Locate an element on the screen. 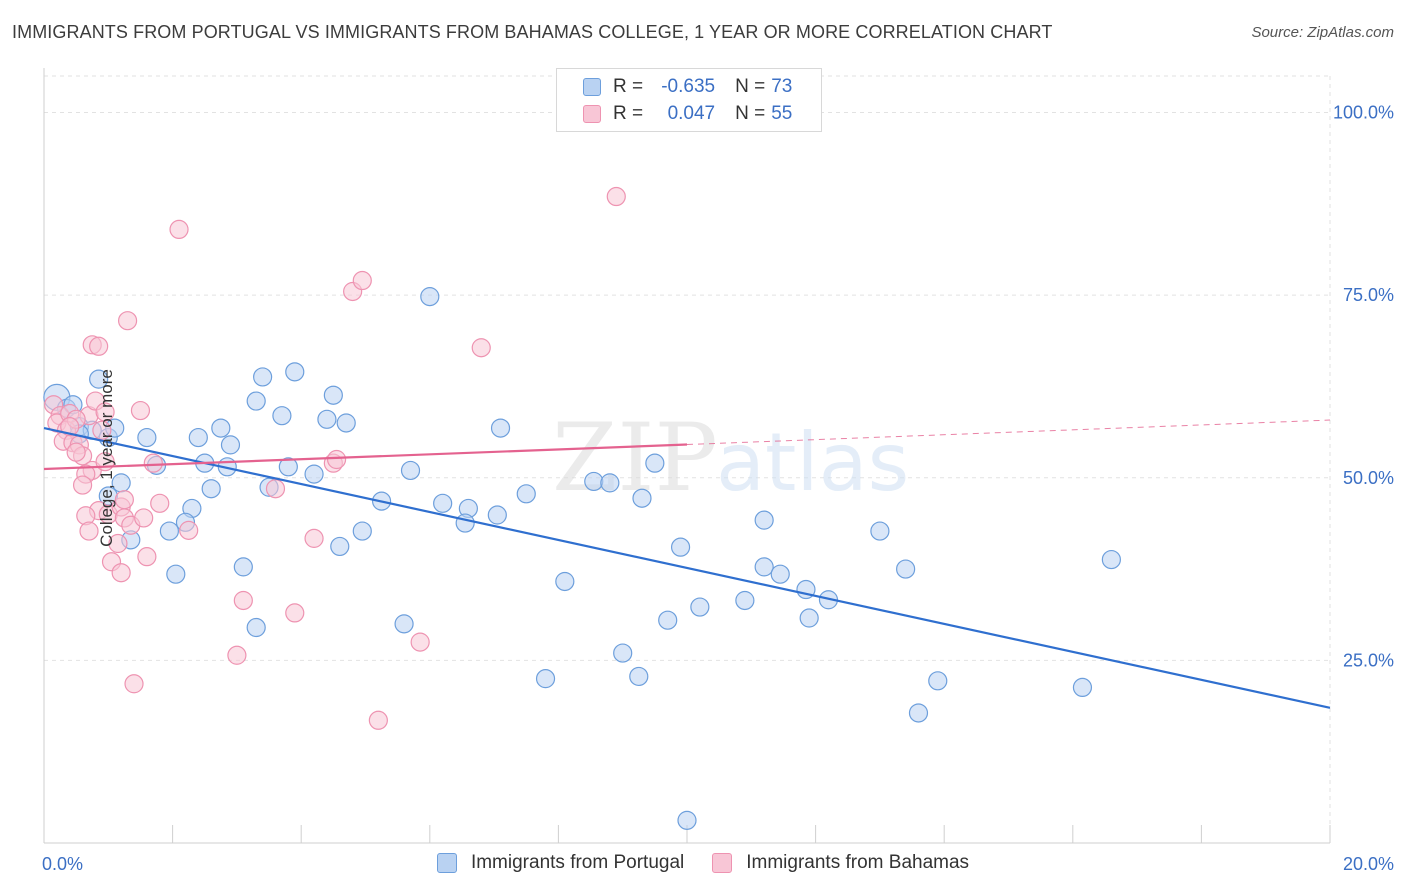  legend-r-value: -0.635 is located at coordinates (688, 86).